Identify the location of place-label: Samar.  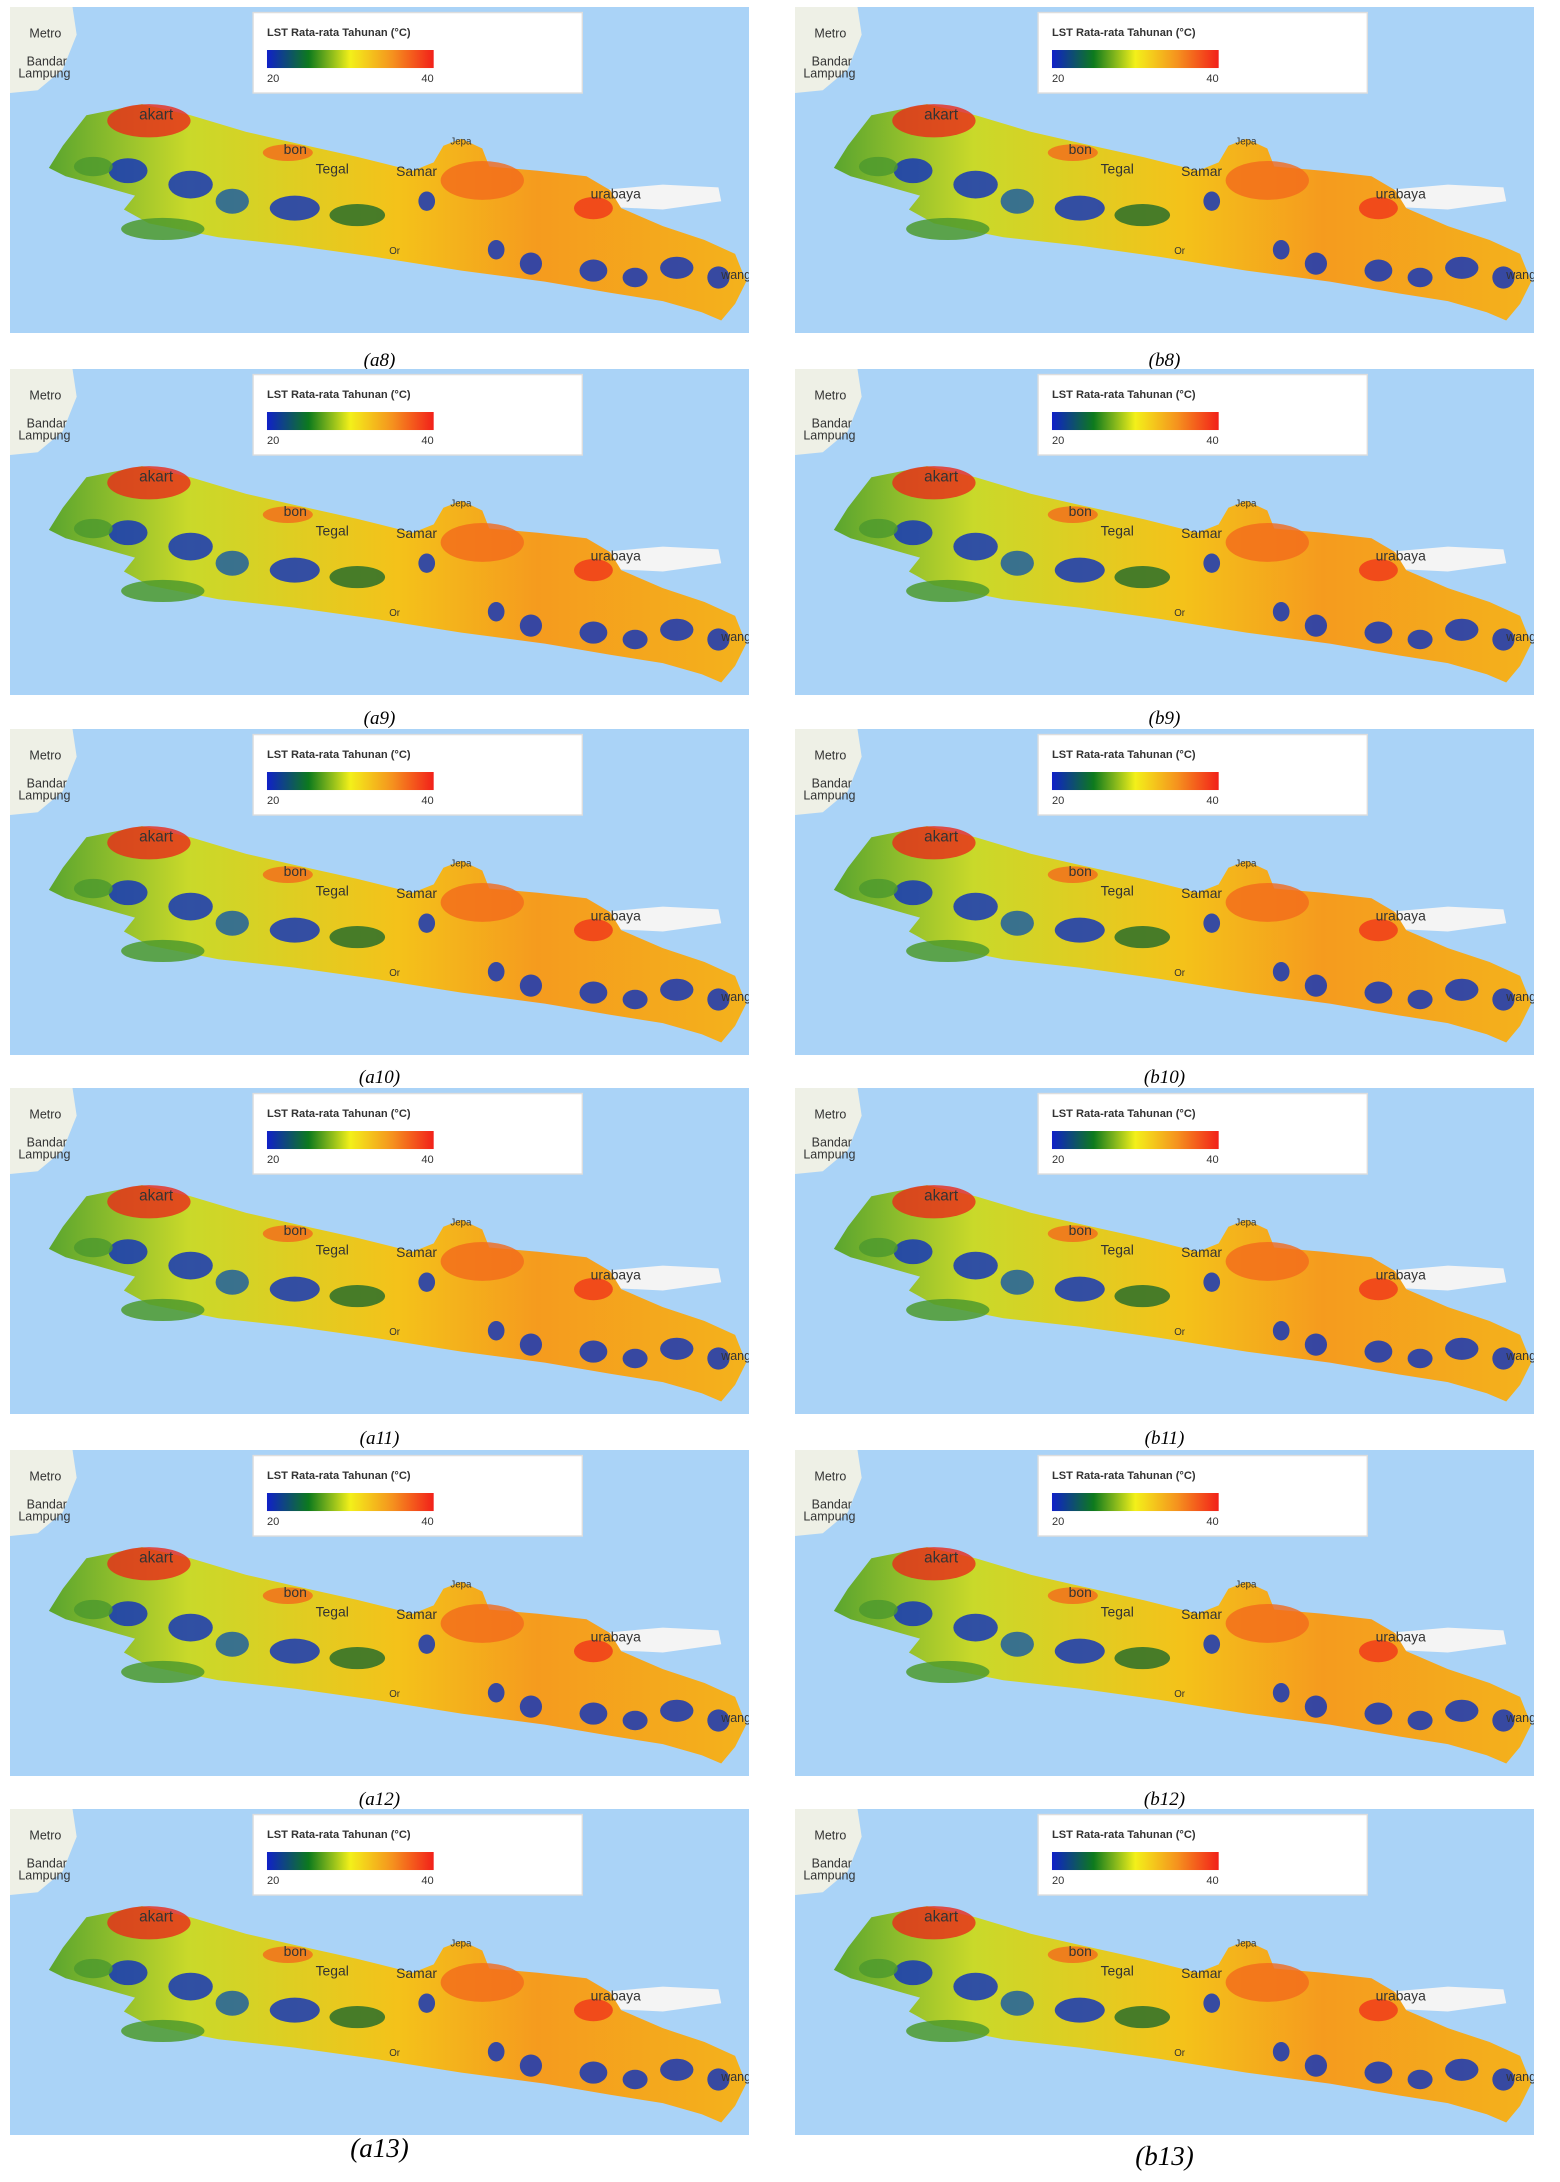
(1201, 1614).